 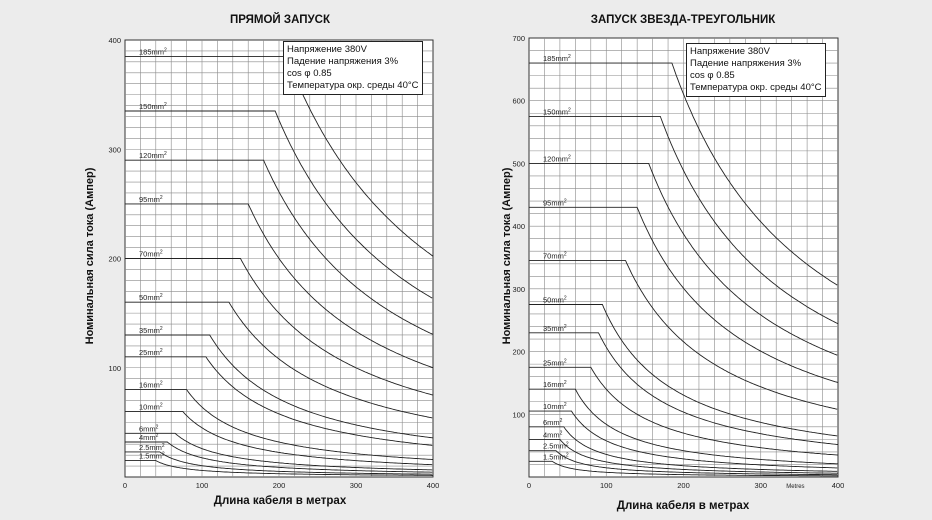 What do you see at coordinates (518, 163) in the screenshot?
I see `y-tick-label: 500` at bounding box center [518, 163].